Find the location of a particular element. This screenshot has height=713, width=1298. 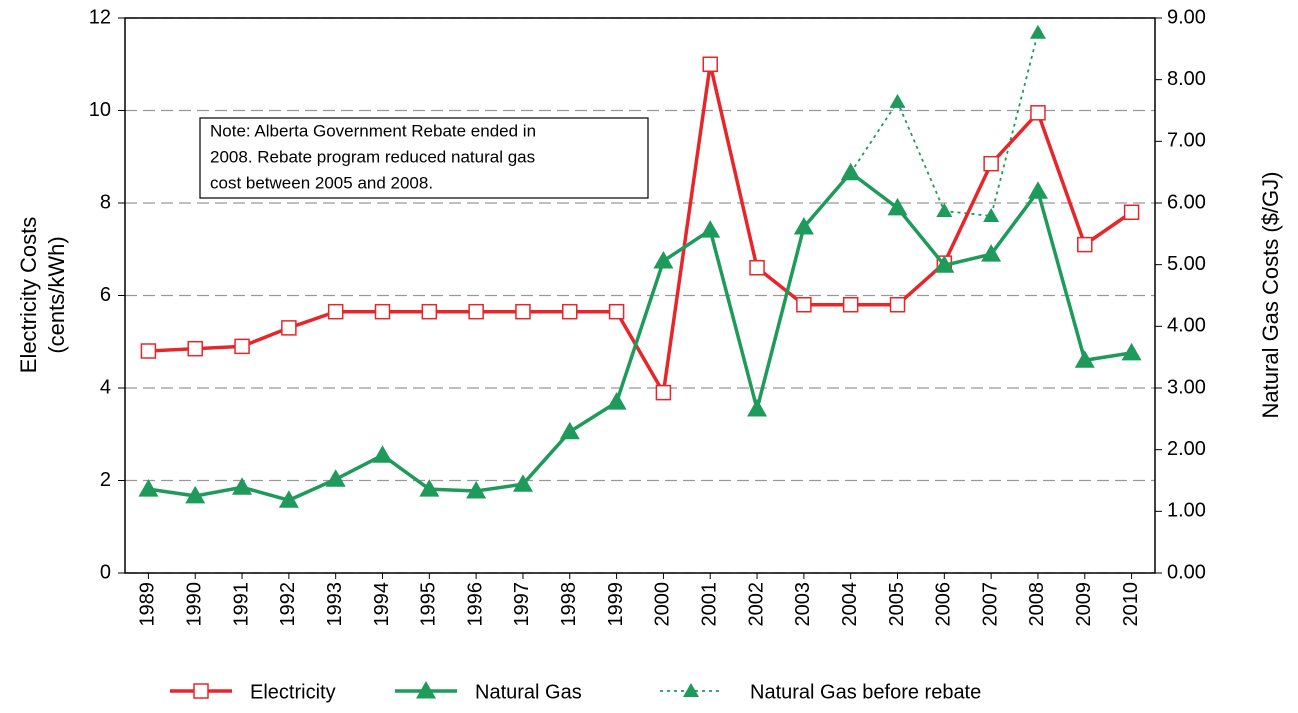

x-tick-label: 1993 is located at coordinates (335, 604).